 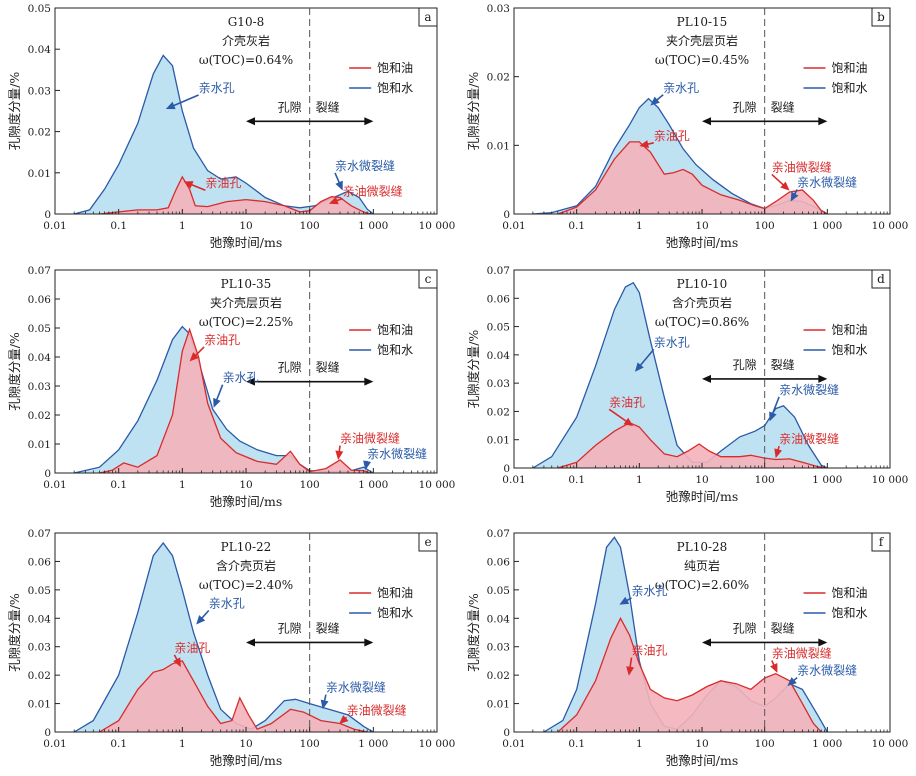 I want to click on y-tick-label: 0.06, so click(x=499, y=299).